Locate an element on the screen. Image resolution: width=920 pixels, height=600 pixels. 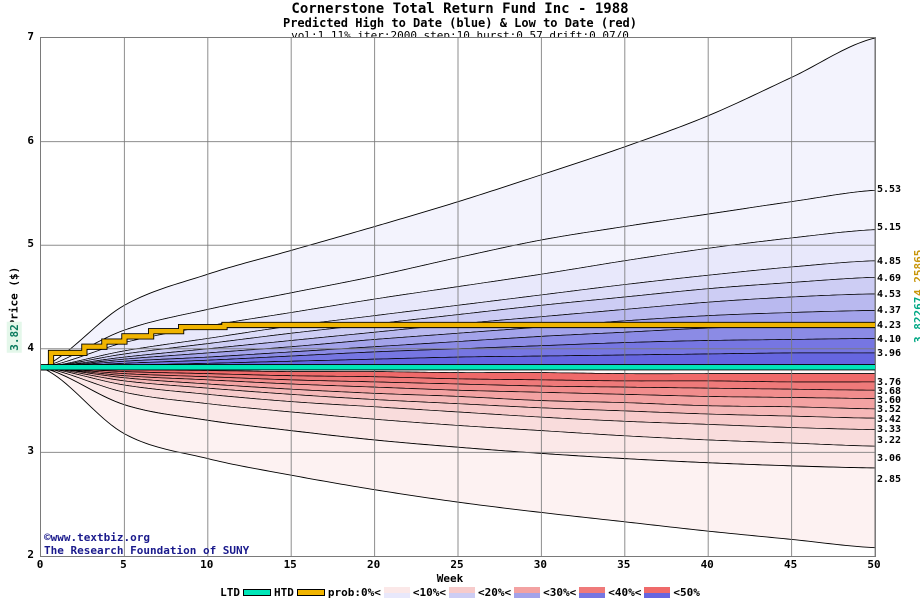
htd-value-badge: 4.25865 is located at coordinates (916, 272).